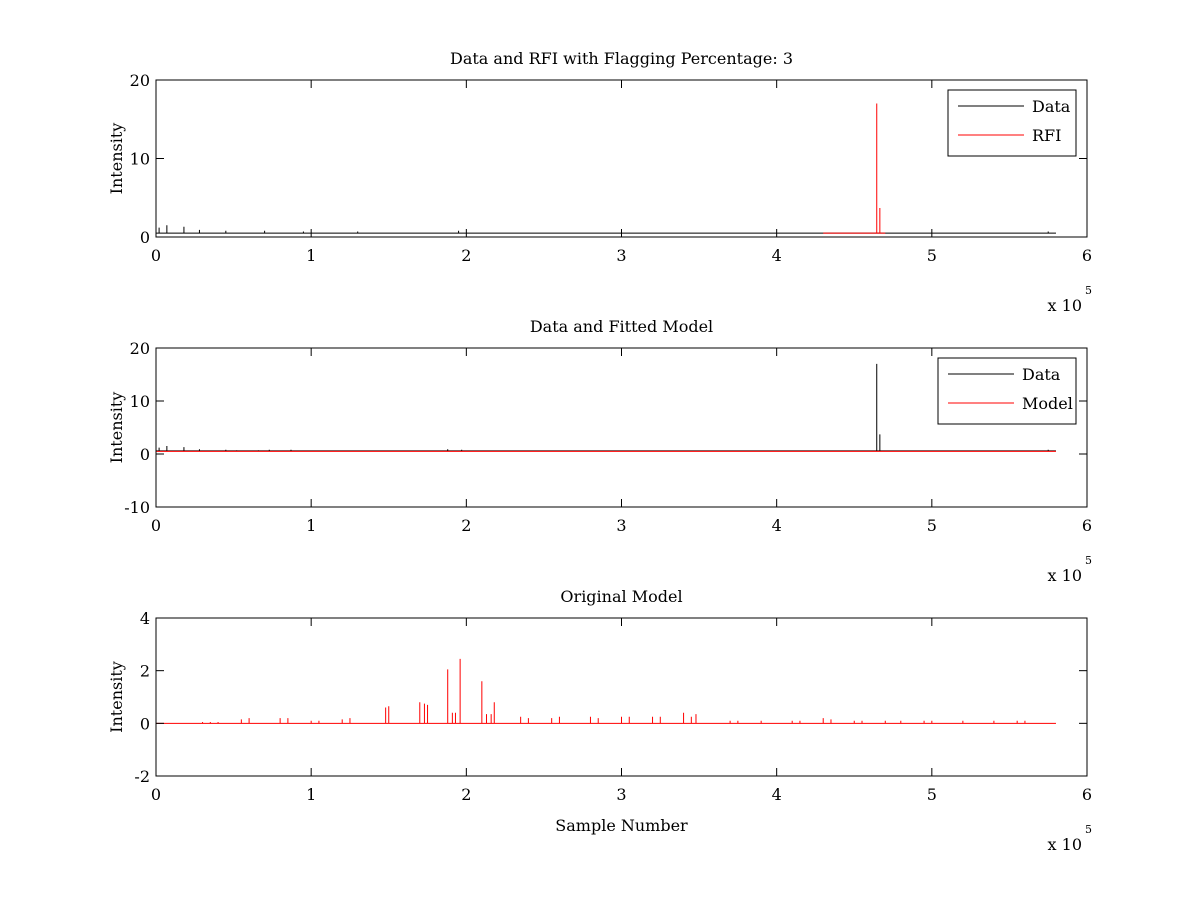  What do you see at coordinates (1046, 135) in the screenshot?
I see `legend-label-rfi: RFI` at bounding box center [1046, 135].